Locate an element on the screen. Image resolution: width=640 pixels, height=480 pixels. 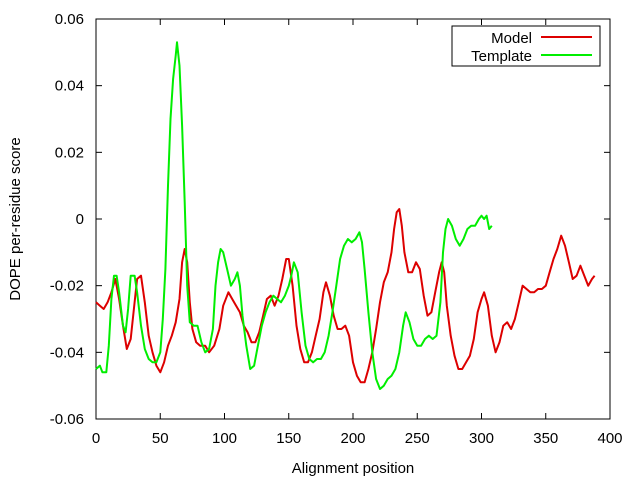
y-axis-label: DOPE per-residue score is located at coordinates (15, 218).